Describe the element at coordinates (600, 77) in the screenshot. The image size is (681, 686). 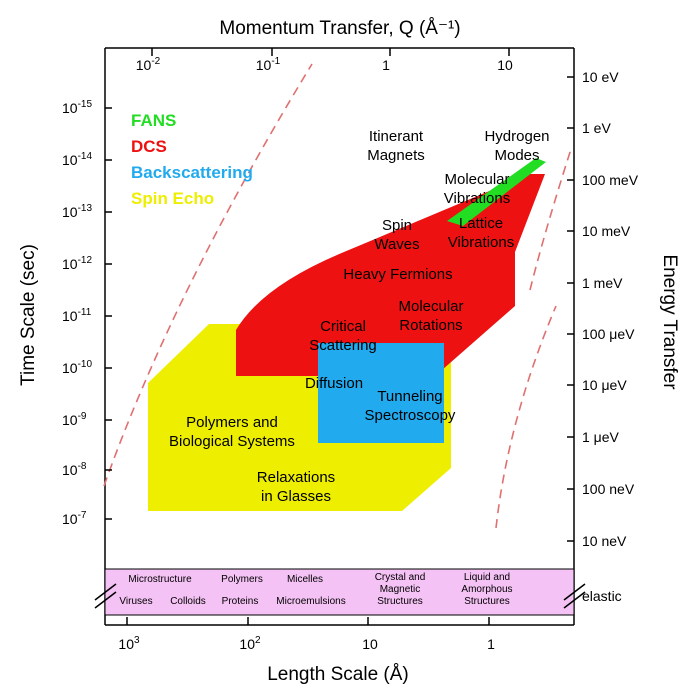
I see `right-tick-label: 10 eV` at that location.